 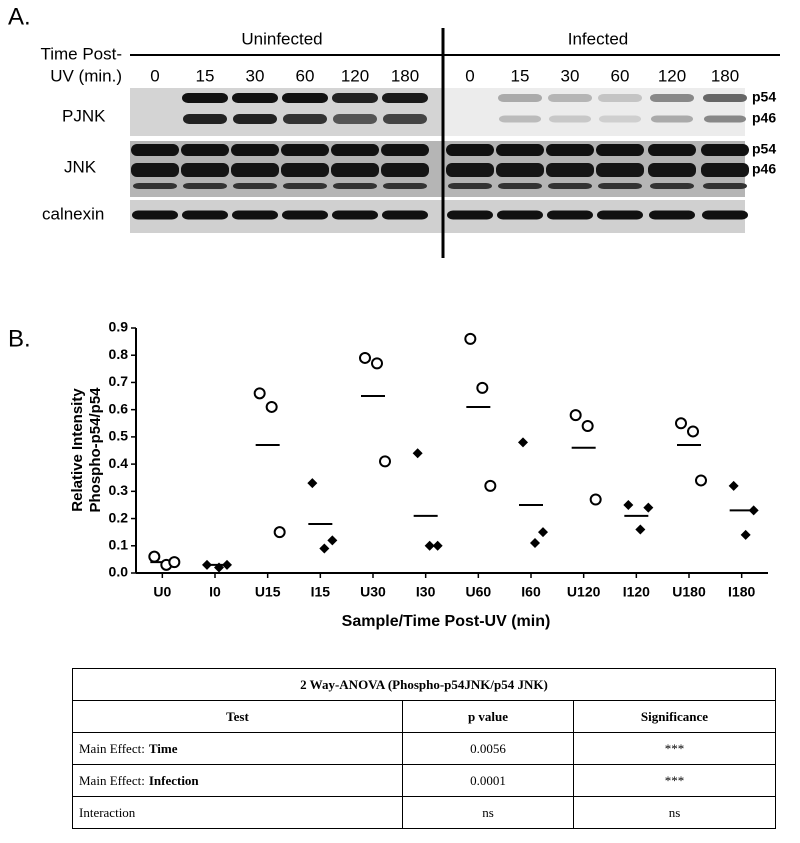 I want to click on x-tick-label: U120, so click(x=584, y=592).